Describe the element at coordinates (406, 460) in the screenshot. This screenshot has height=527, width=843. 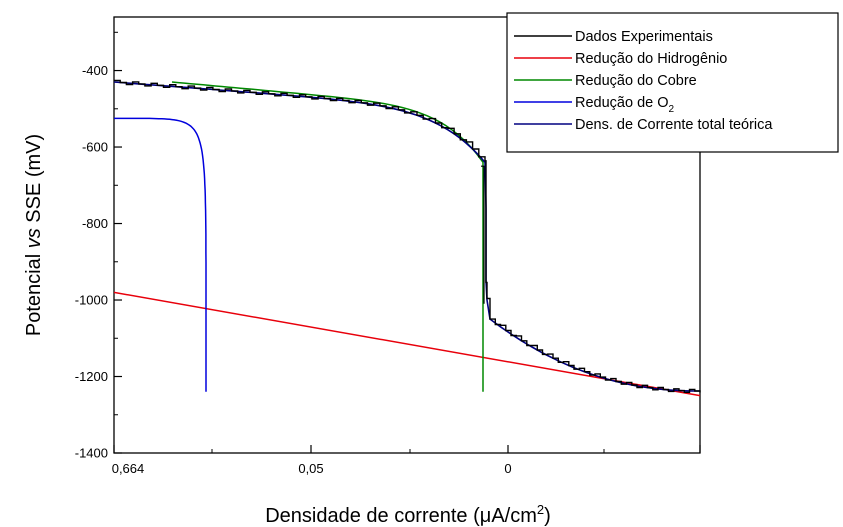
I see `x-axis-ticks: 0,664 0,05 0` at that location.